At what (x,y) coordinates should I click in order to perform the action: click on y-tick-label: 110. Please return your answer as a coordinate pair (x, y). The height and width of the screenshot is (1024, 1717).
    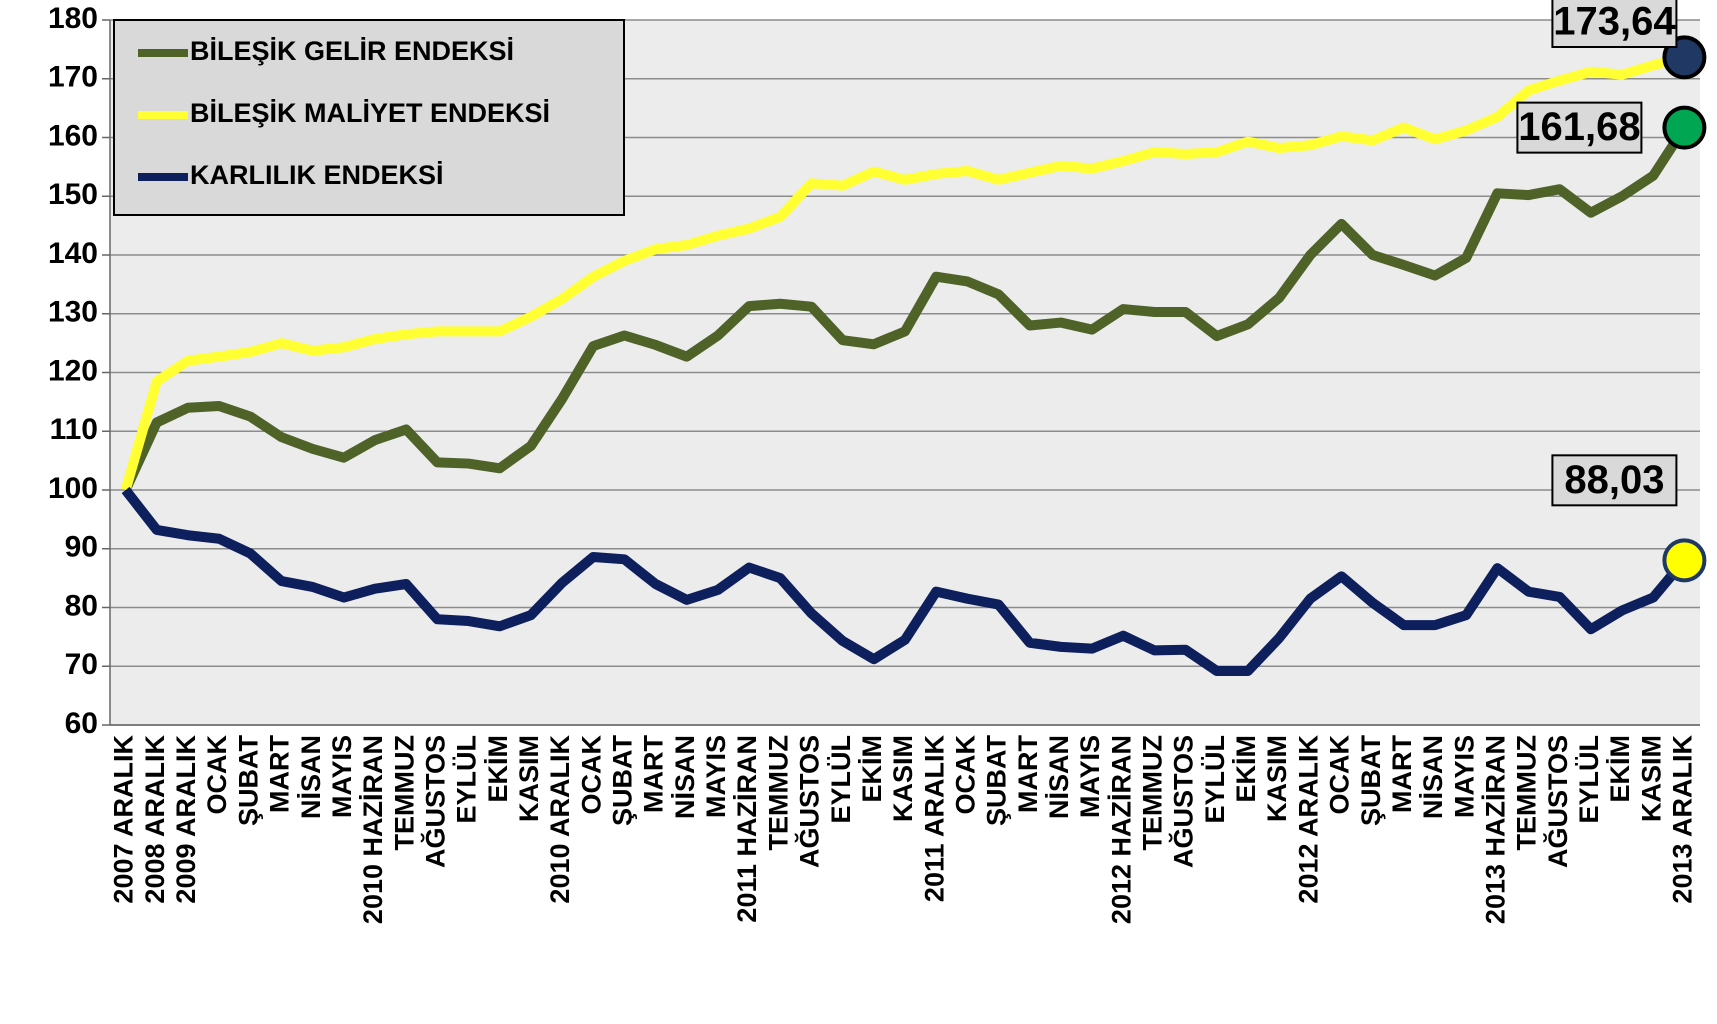
    Looking at the image, I should click on (74, 429).